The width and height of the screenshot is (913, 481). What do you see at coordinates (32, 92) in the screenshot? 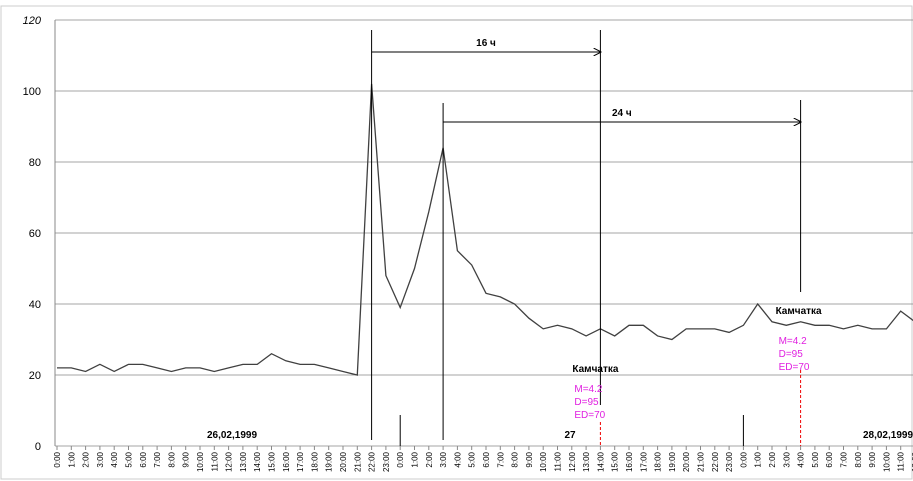
I see `y-tick-label: 100` at bounding box center [32, 92].